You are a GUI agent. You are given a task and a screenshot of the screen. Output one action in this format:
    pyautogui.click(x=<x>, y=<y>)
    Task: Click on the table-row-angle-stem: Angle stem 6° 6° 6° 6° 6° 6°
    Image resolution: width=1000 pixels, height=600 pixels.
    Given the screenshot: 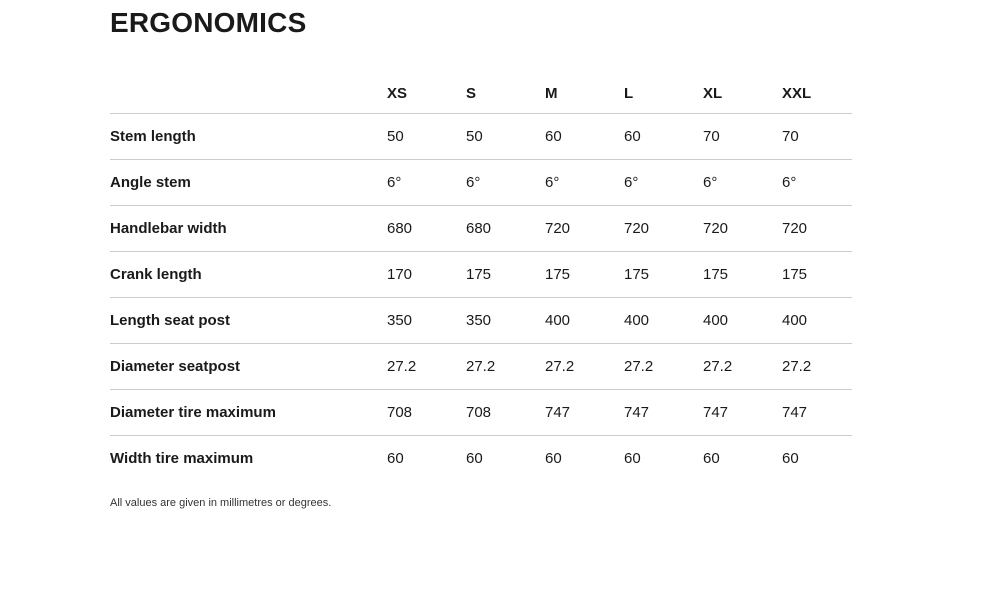 What is the action you would take?
    pyautogui.click(x=481, y=182)
    